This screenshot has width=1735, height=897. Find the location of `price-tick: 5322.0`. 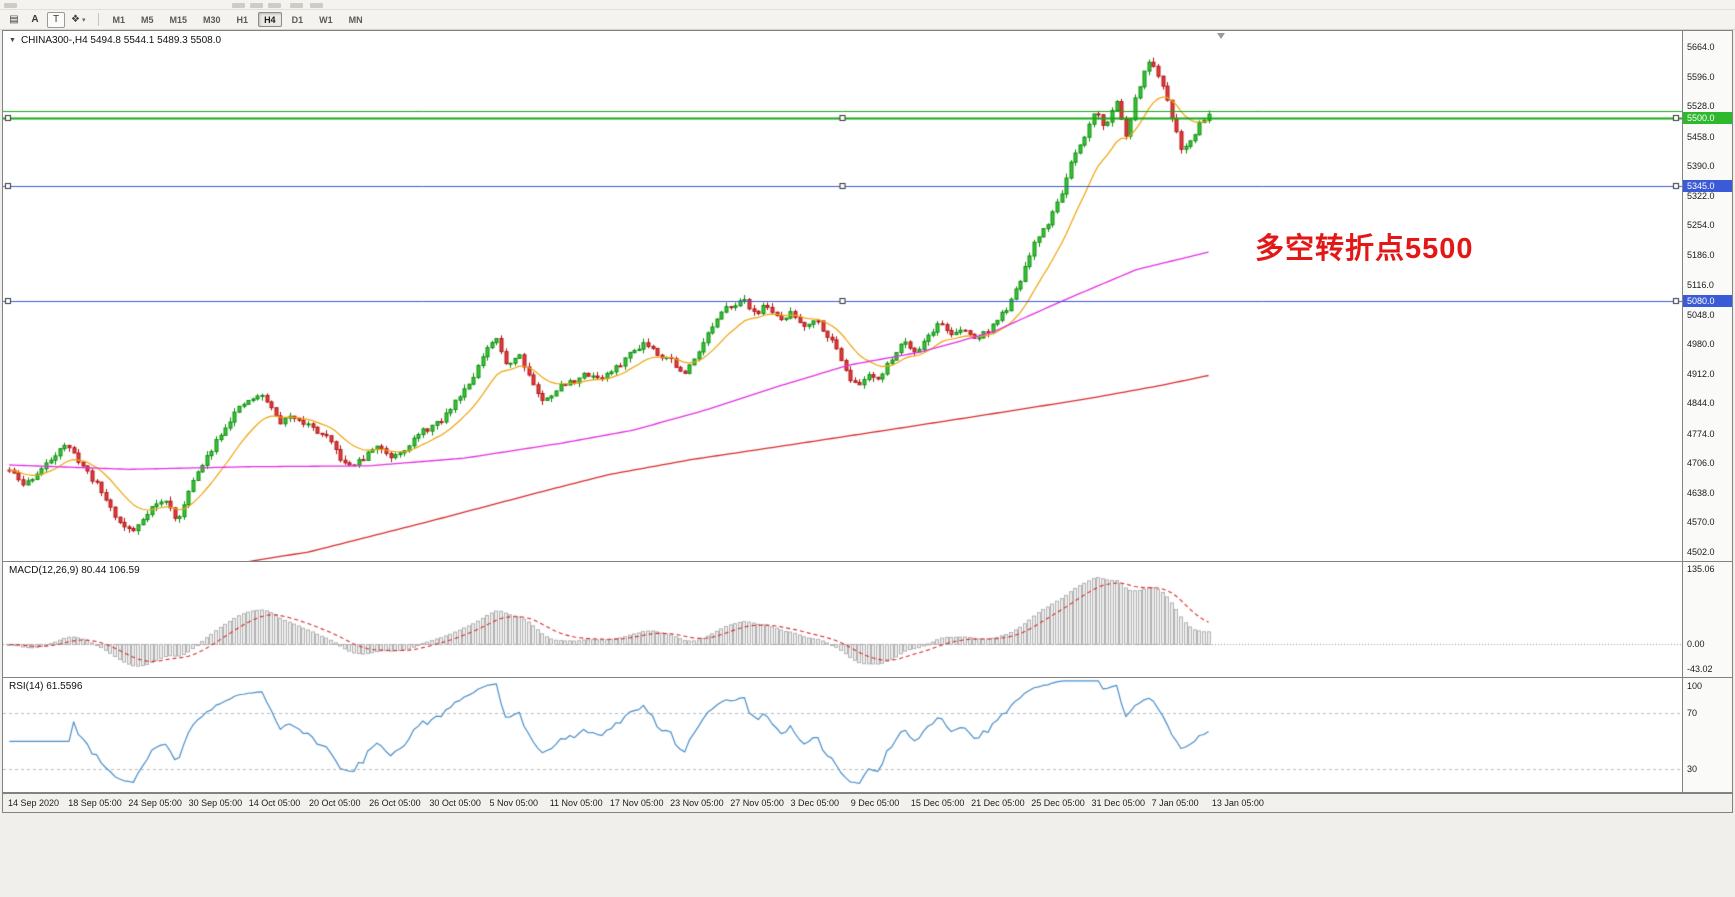

price-tick: 5322.0 is located at coordinates (1701, 195).